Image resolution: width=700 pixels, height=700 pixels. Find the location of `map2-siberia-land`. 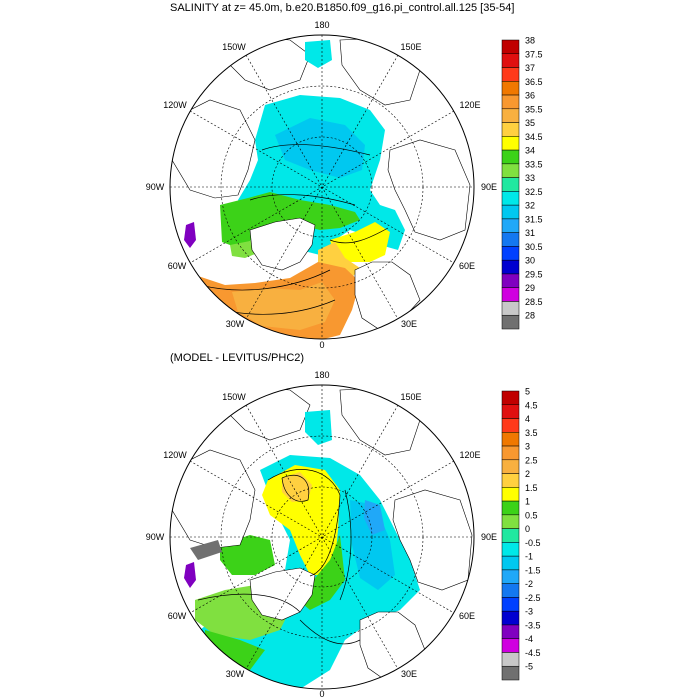

map2-siberia-land is located at coordinates (432, 540).